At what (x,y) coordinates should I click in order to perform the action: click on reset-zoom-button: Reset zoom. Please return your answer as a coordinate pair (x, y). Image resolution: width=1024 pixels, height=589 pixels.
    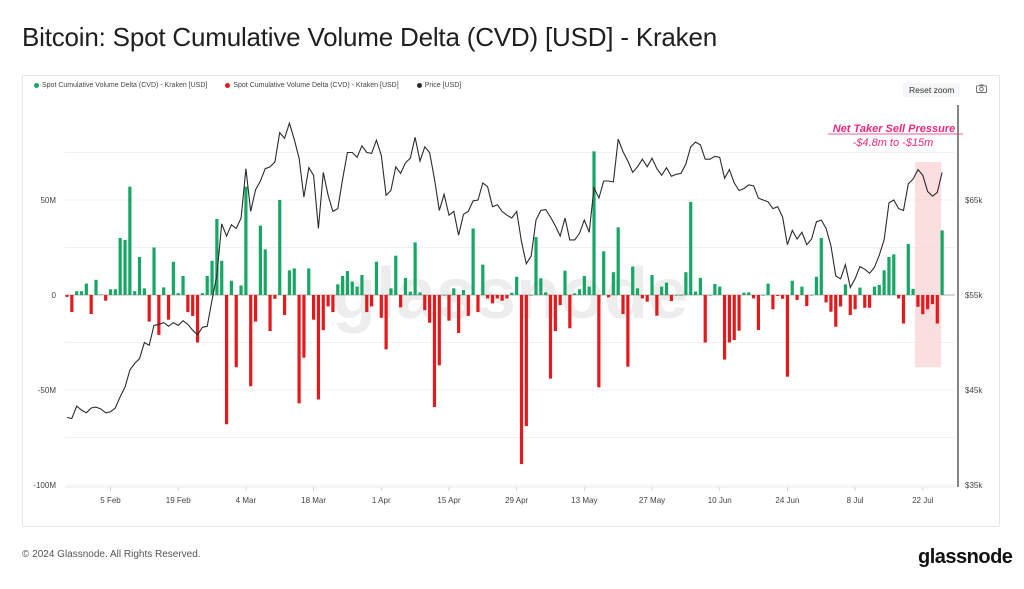
    Looking at the image, I should click on (932, 90).